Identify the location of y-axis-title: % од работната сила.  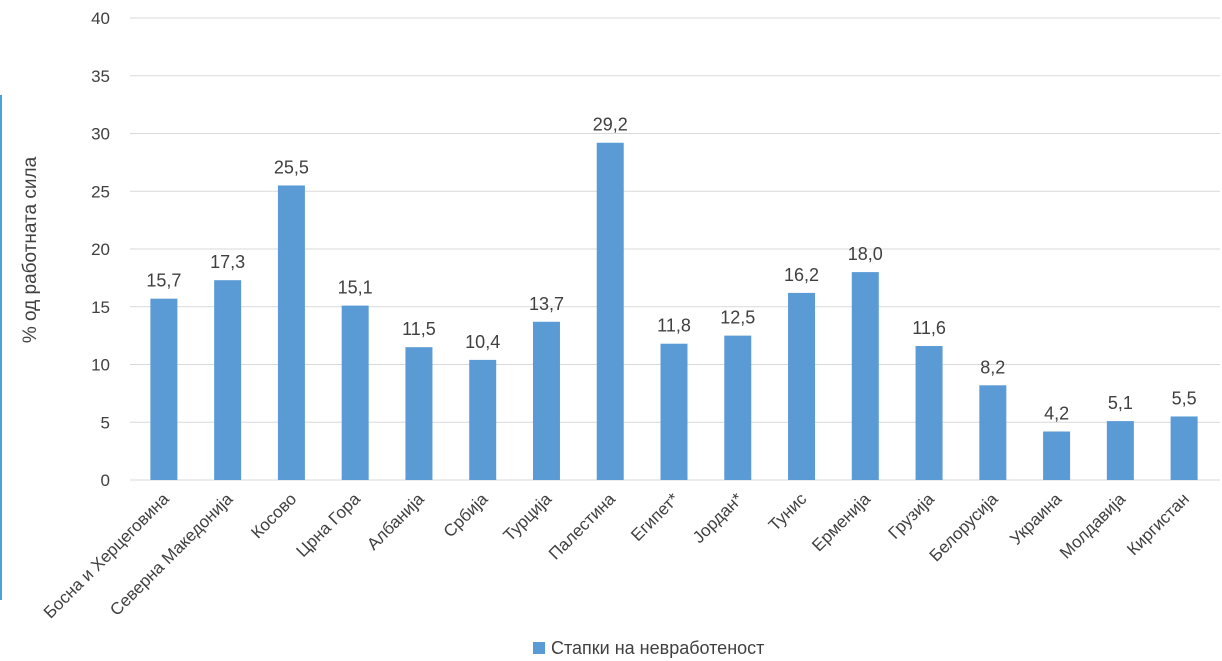
(30, 249).